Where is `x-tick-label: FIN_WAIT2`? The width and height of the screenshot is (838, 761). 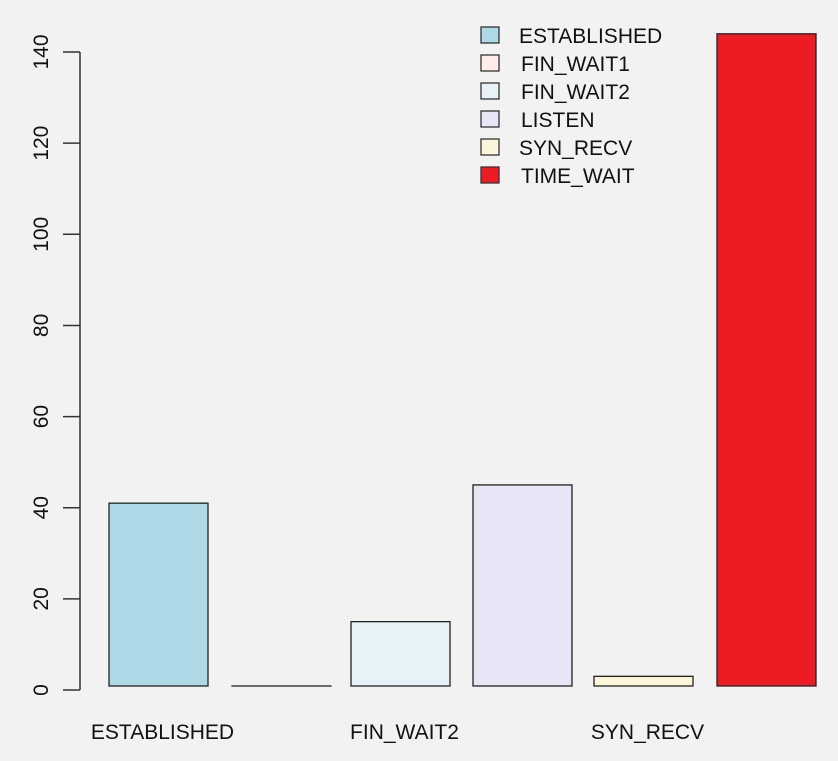 x-tick-label: FIN_WAIT2 is located at coordinates (404, 732).